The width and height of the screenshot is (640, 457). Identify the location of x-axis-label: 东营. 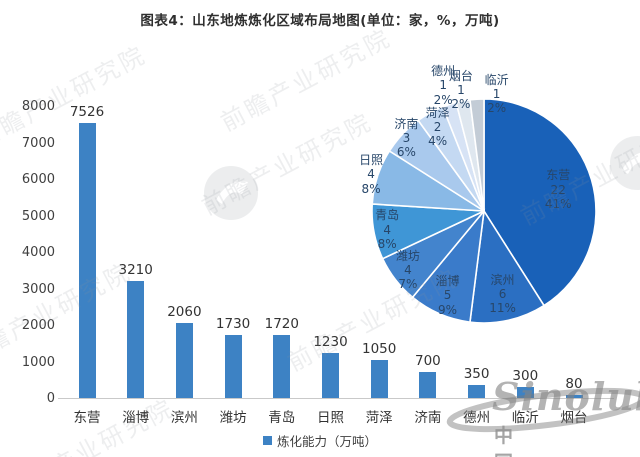
(87, 418).